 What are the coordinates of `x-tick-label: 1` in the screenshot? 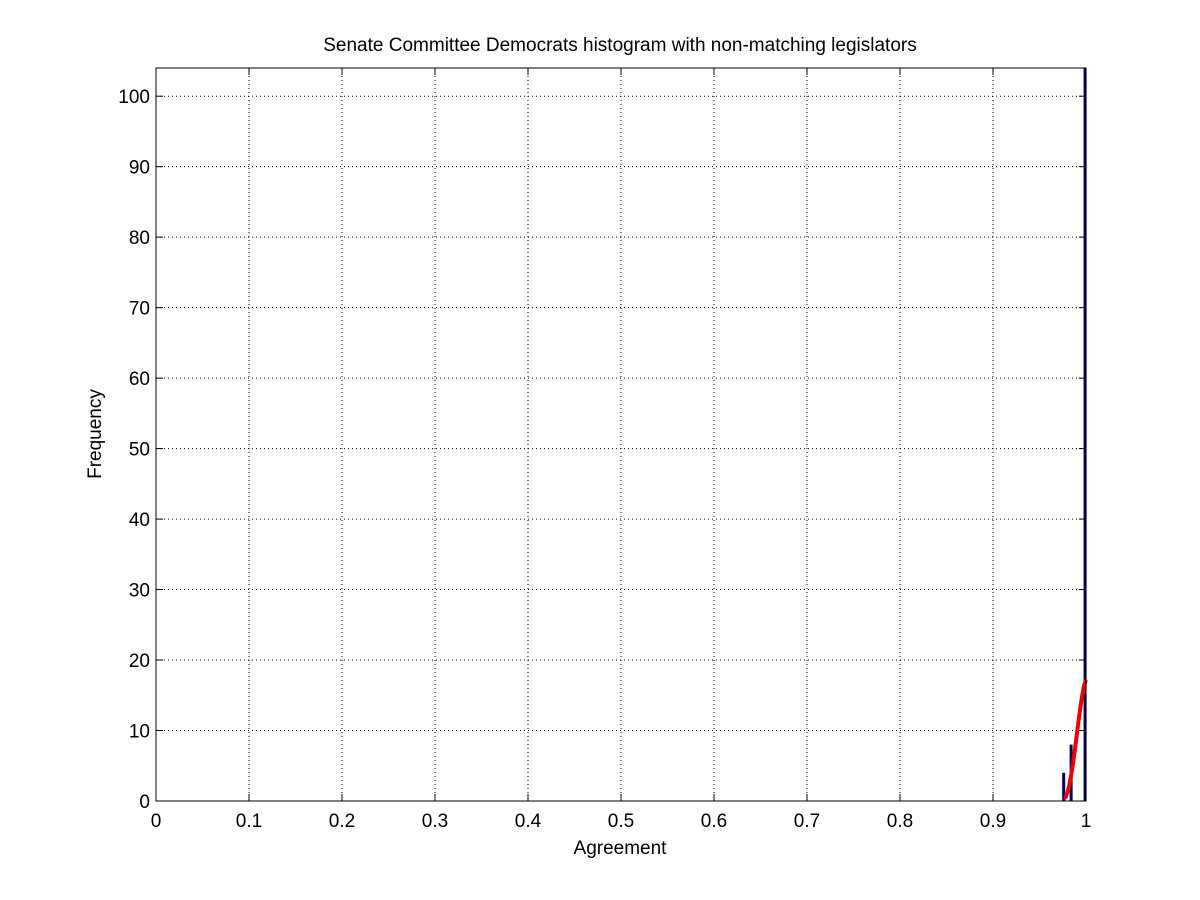 It's located at (1086, 821).